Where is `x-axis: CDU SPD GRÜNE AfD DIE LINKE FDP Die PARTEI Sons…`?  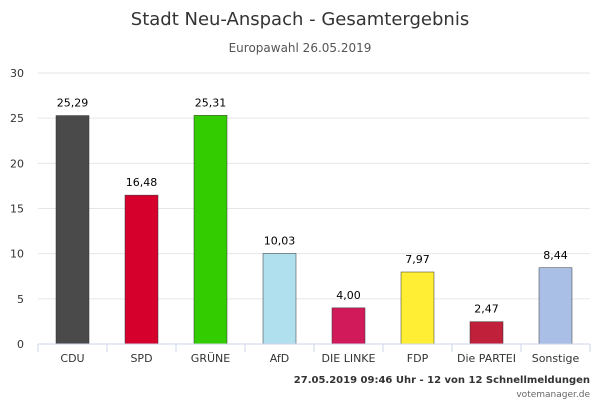 x-axis: CDU SPD GRÜNE AfD DIE LINKE FDP Die PARTEI Sons… is located at coordinates (314, 354).